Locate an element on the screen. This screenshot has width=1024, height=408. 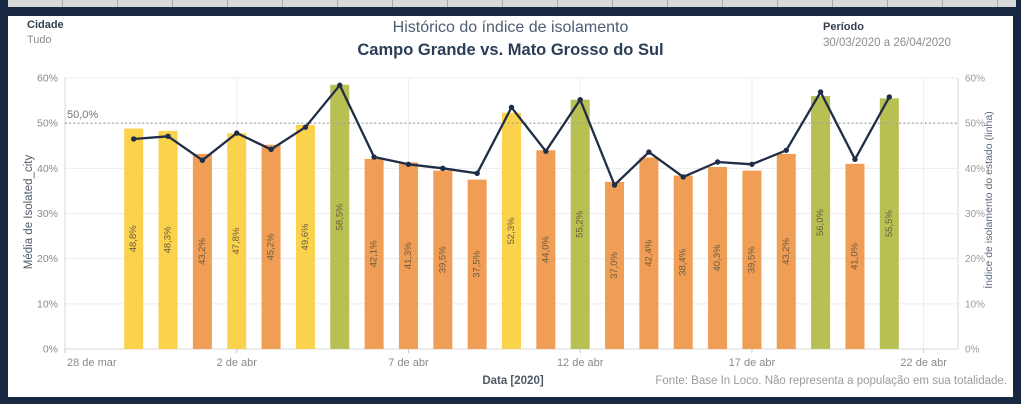
bar-value-label: 48,3% is located at coordinates (168, 239).